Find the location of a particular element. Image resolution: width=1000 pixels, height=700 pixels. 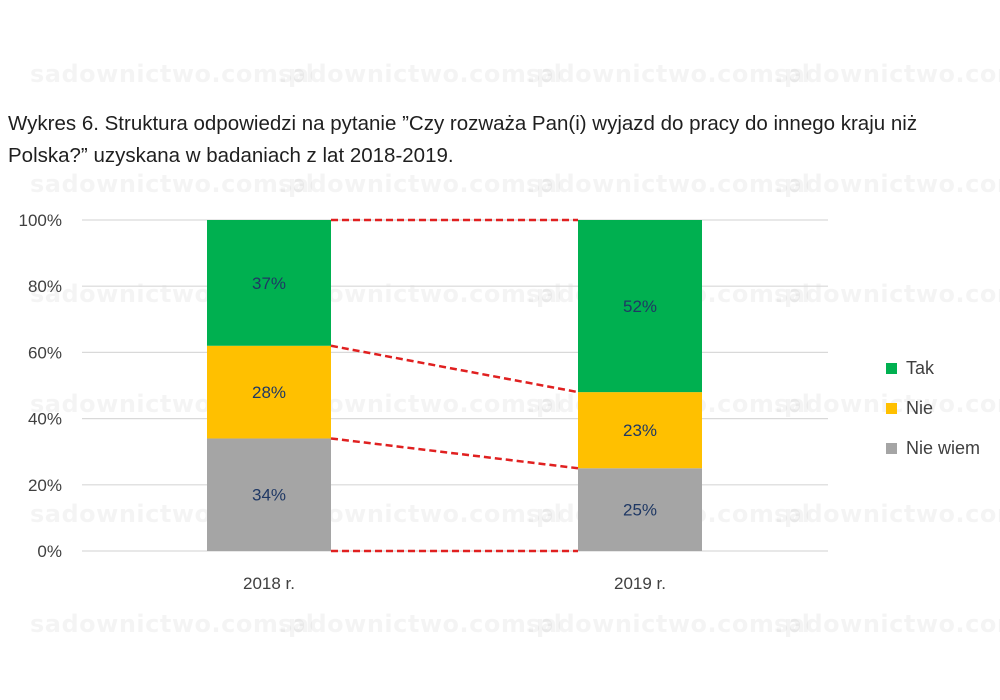

y-tick-label: 20% is located at coordinates (45, 485).